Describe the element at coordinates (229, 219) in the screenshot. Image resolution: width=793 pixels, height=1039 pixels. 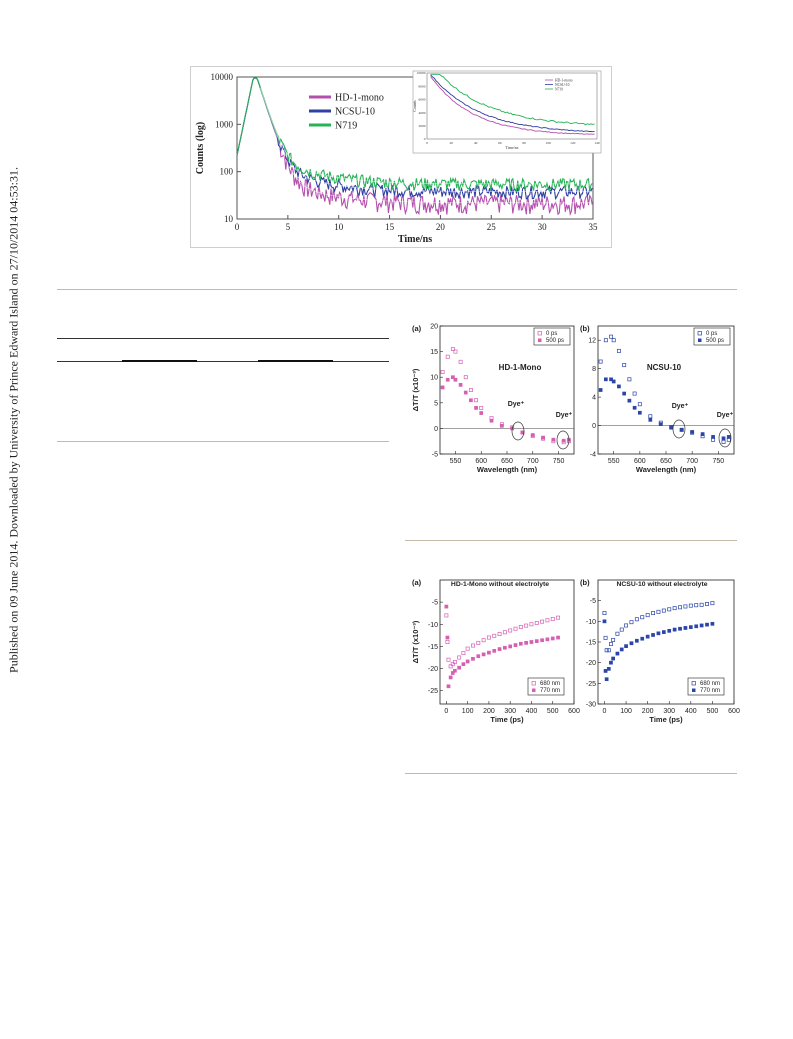
I see `y-tick-label: 10` at that location.